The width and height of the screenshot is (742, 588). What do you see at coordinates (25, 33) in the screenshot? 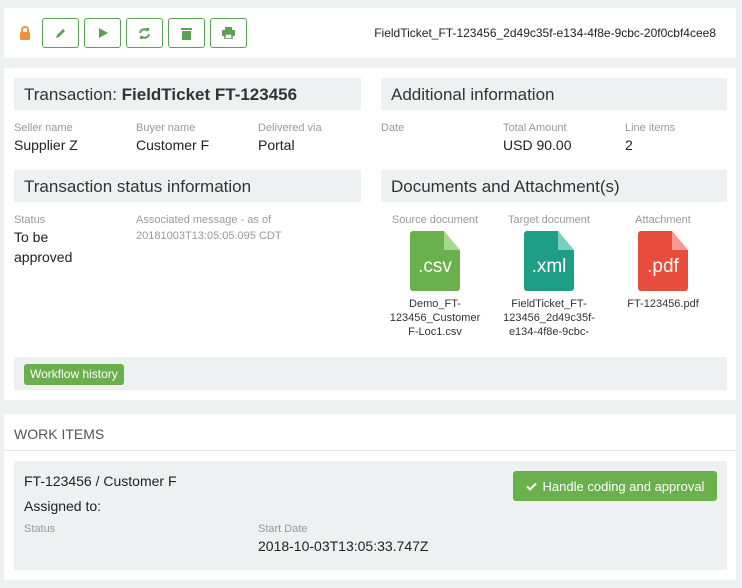
I see `lock-icon` at bounding box center [25, 33].